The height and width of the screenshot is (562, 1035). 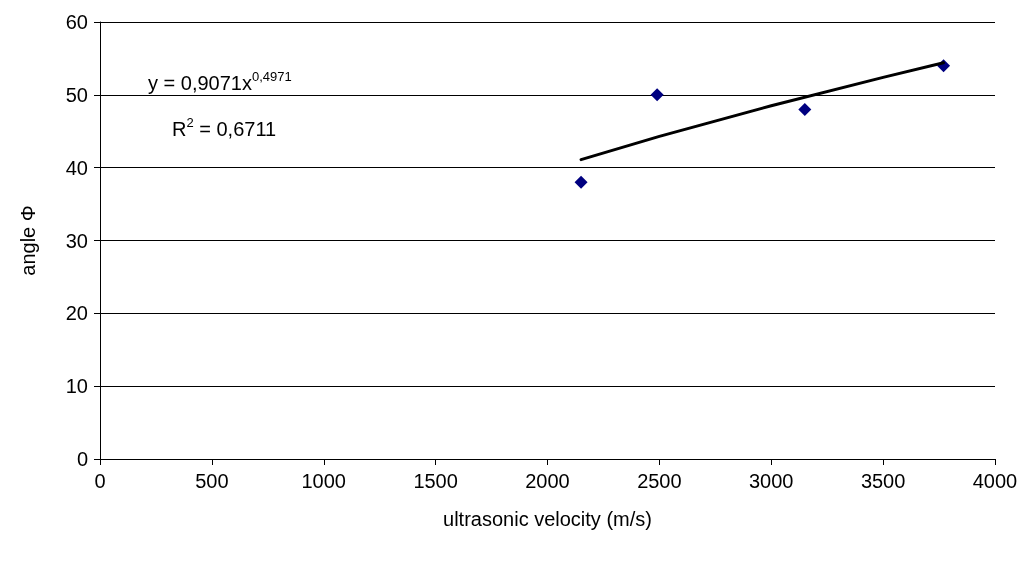 I want to click on y-tick-label: 40, so click(x=76, y=167).